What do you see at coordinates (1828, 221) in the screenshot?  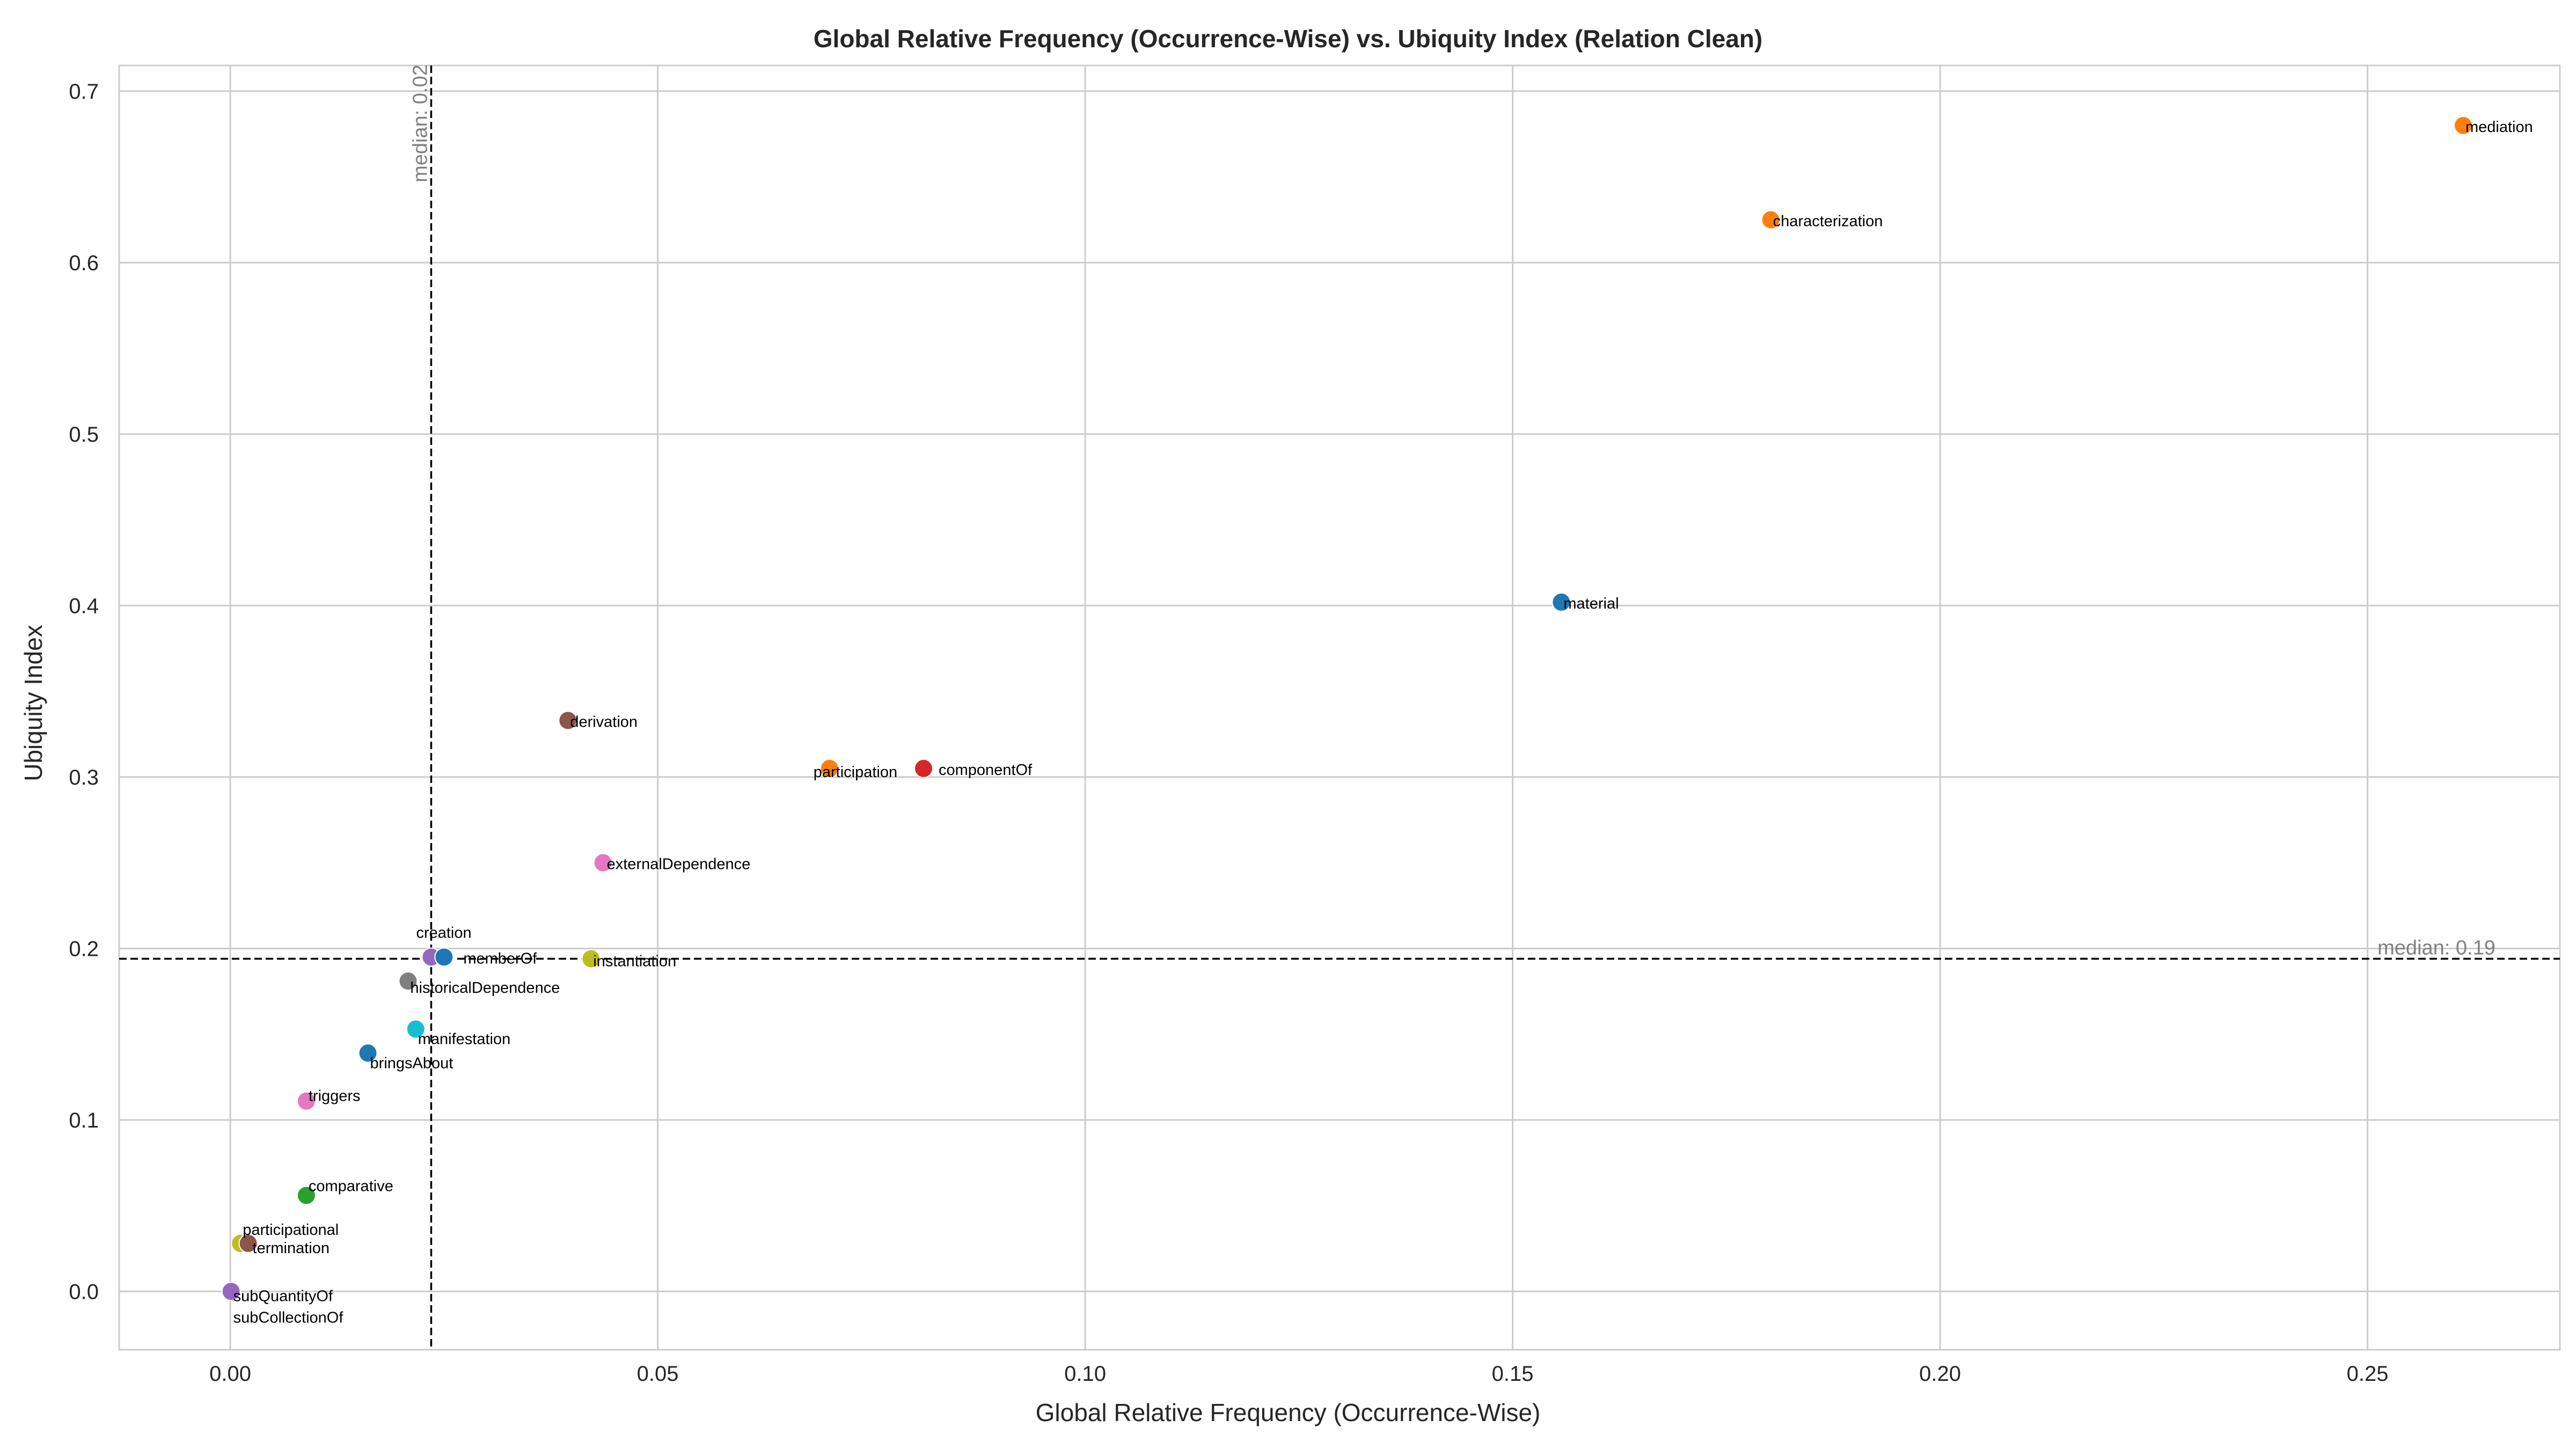 I see `point-label: characterization` at bounding box center [1828, 221].